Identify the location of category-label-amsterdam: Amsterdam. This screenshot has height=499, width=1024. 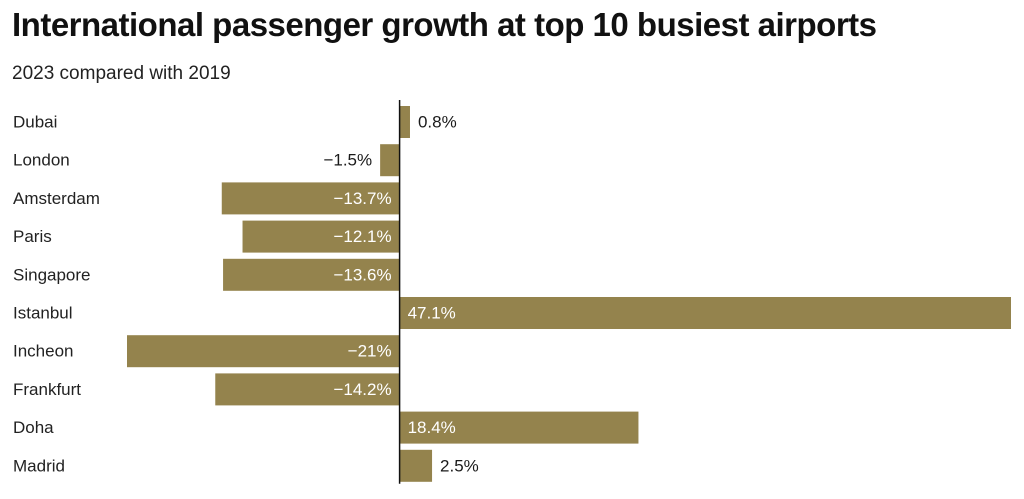
(56, 198).